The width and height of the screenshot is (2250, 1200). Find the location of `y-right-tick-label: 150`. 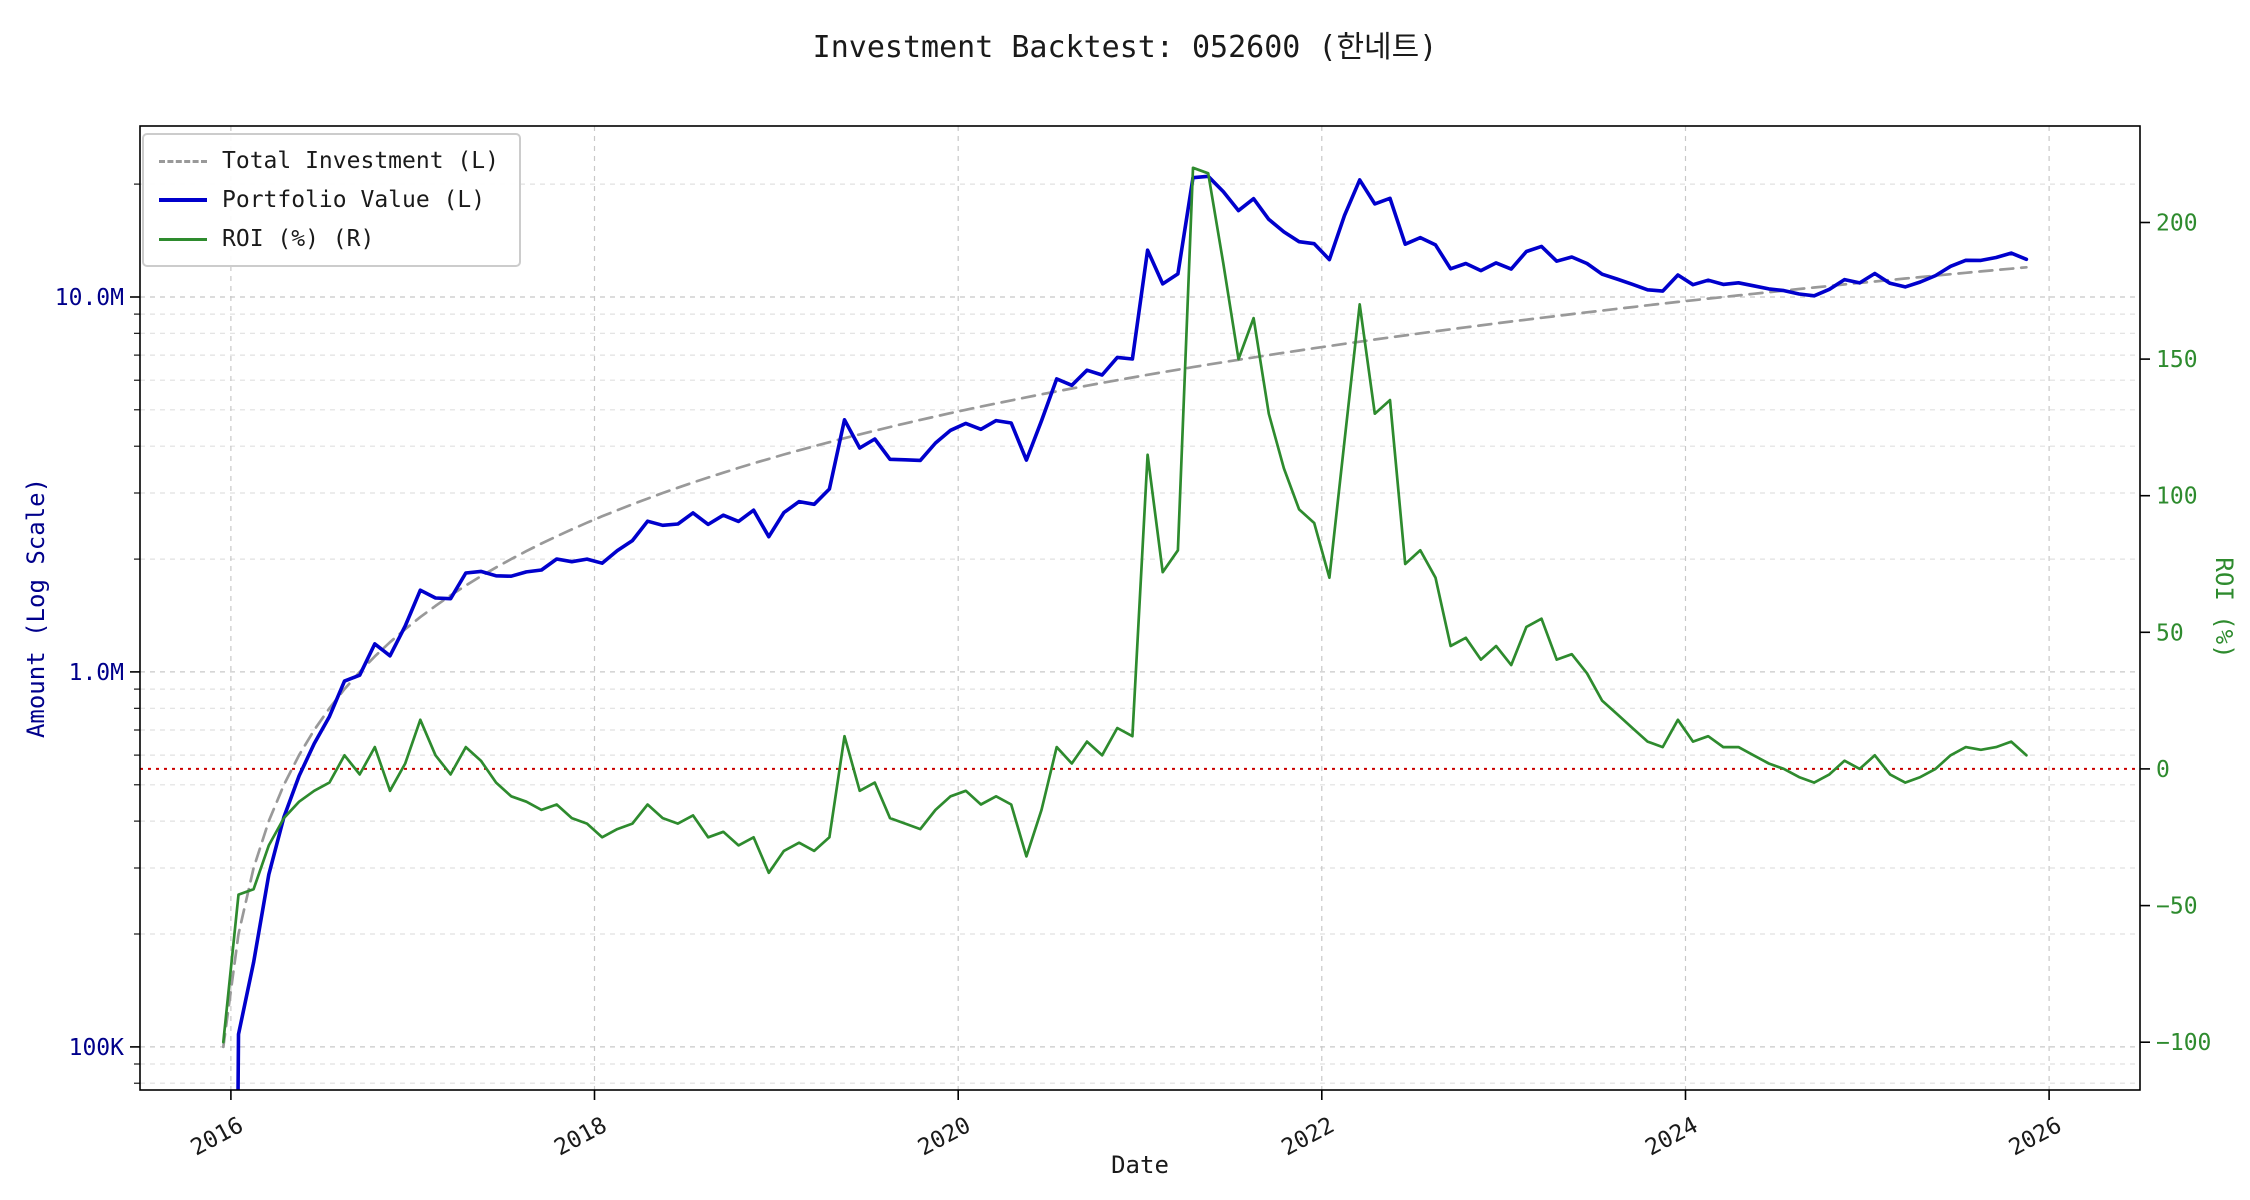

y-right-tick-label: 150 is located at coordinates (2177, 360).